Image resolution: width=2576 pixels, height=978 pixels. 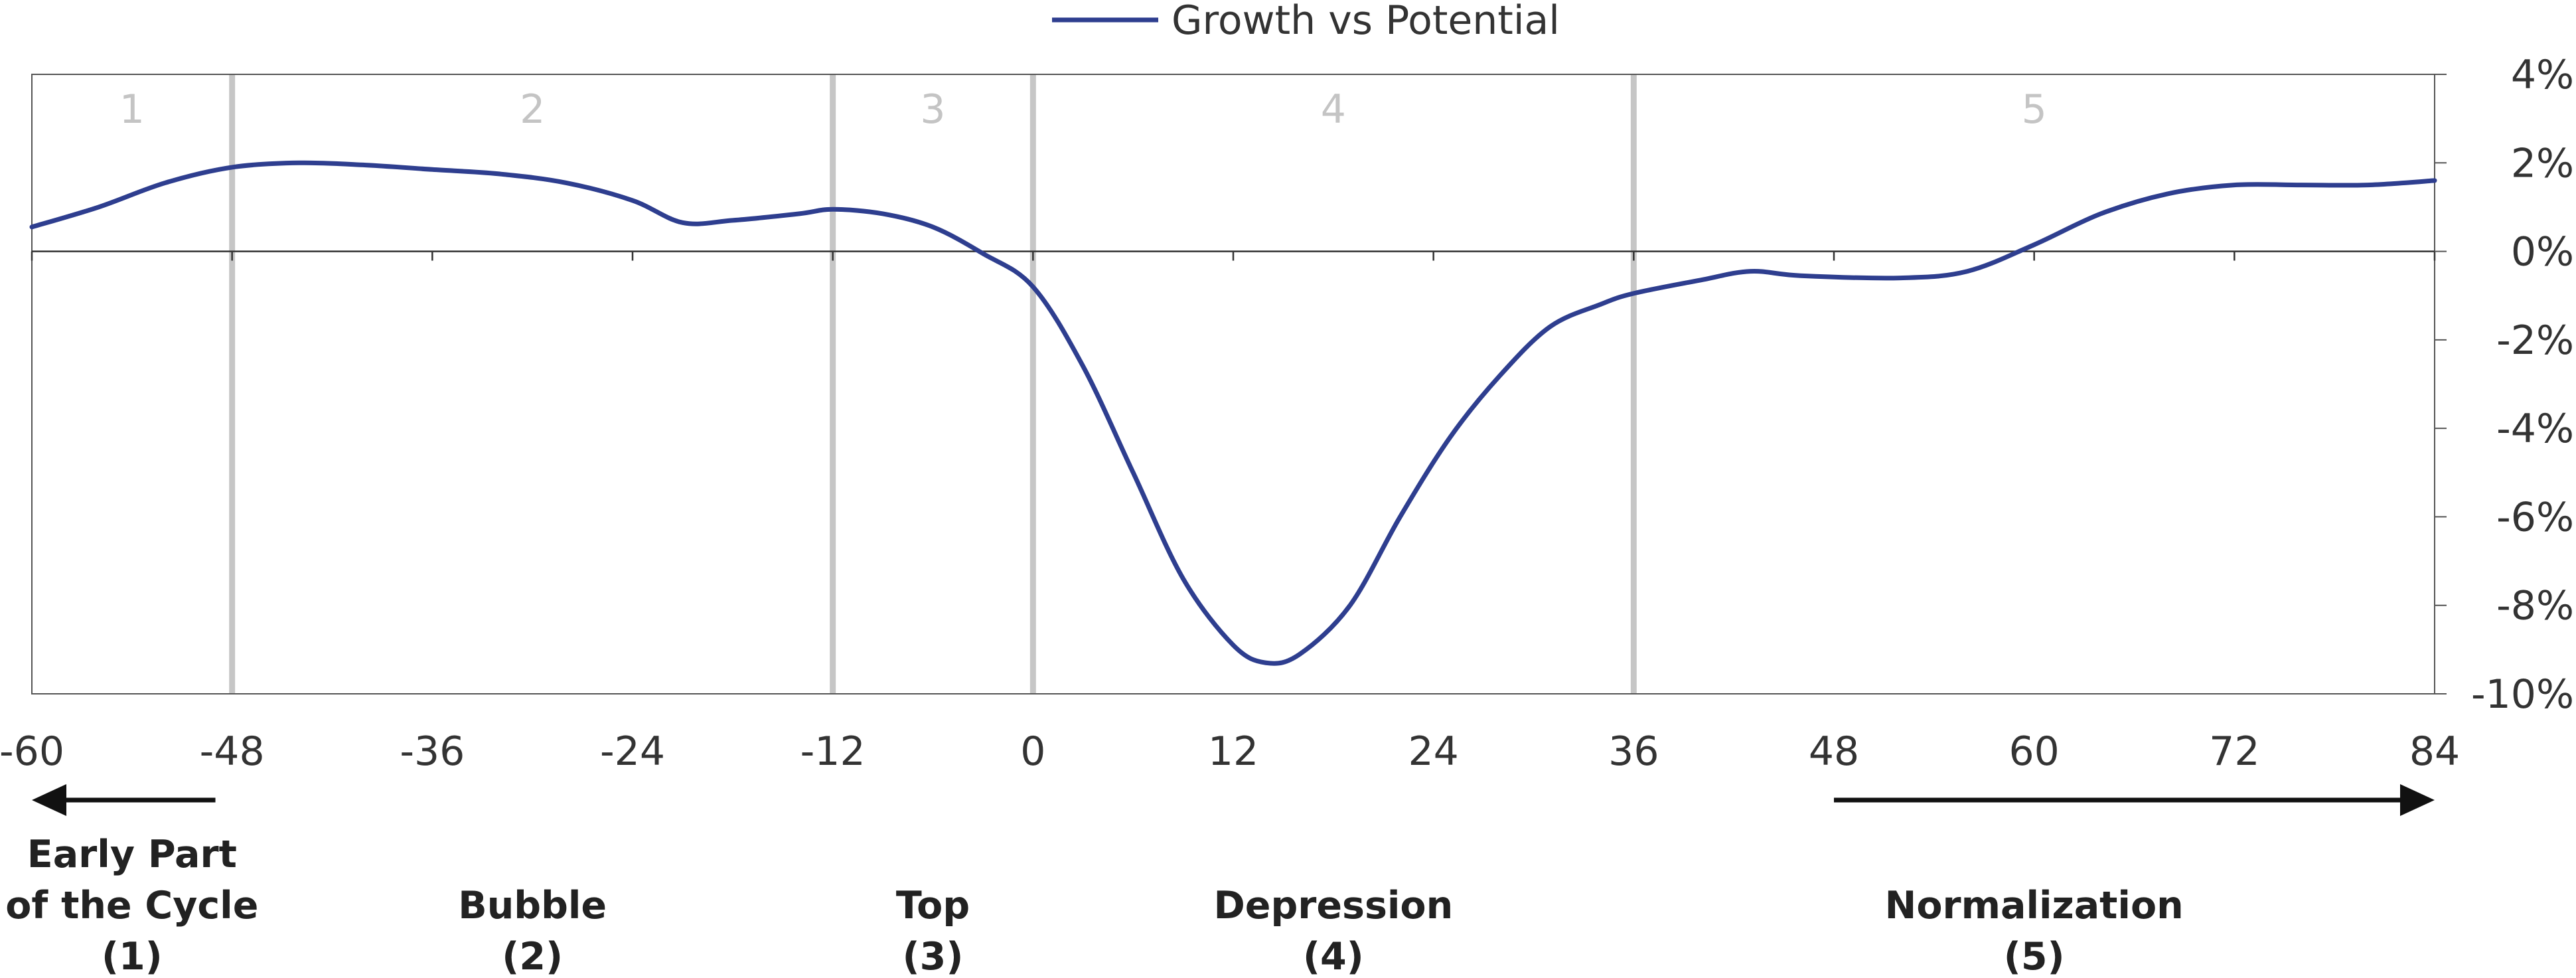 What do you see at coordinates (833, 751) in the screenshot?
I see `x-tick-label-4: -12` at bounding box center [833, 751].